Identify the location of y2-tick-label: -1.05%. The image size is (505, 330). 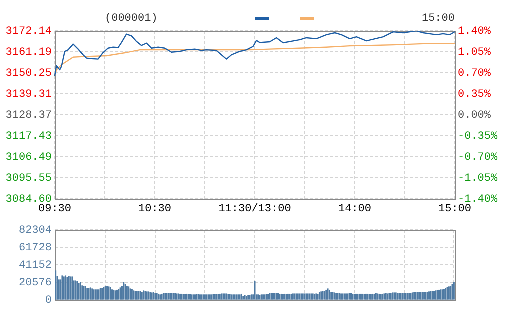
(478, 178).